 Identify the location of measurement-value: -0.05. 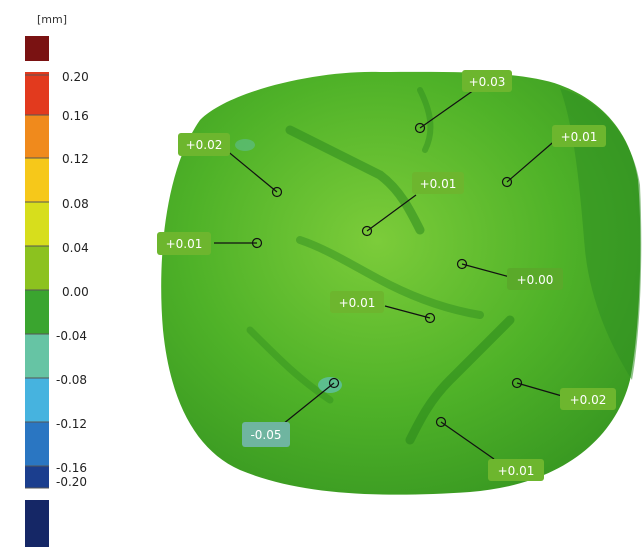
(265, 435).